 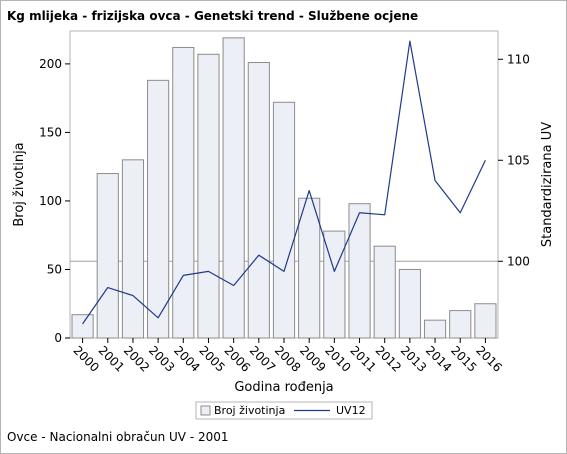 I want to click on bar-2012, so click(x=384, y=292).